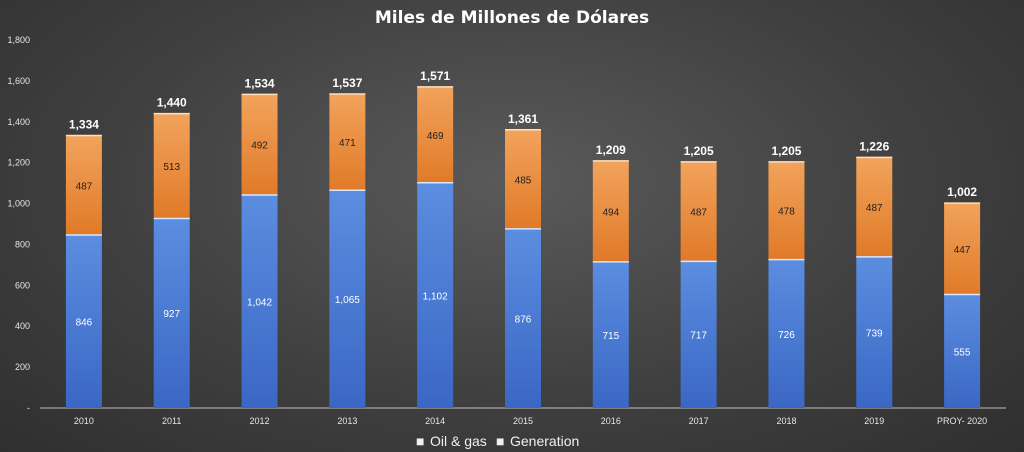  What do you see at coordinates (28, 408) in the screenshot?
I see `y-tick-label: -` at bounding box center [28, 408].